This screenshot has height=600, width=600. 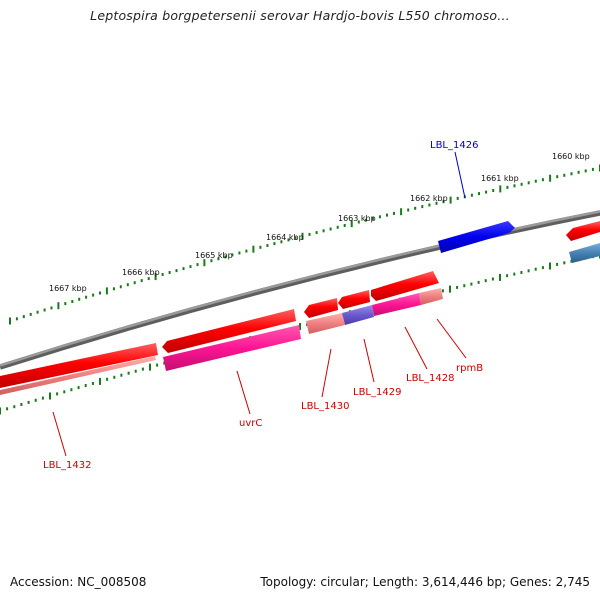 What do you see at coordinates (377, 392) in the screenshot?
I see `label-lbl-1429: LBL_1429` at bounding box center [377, 392].